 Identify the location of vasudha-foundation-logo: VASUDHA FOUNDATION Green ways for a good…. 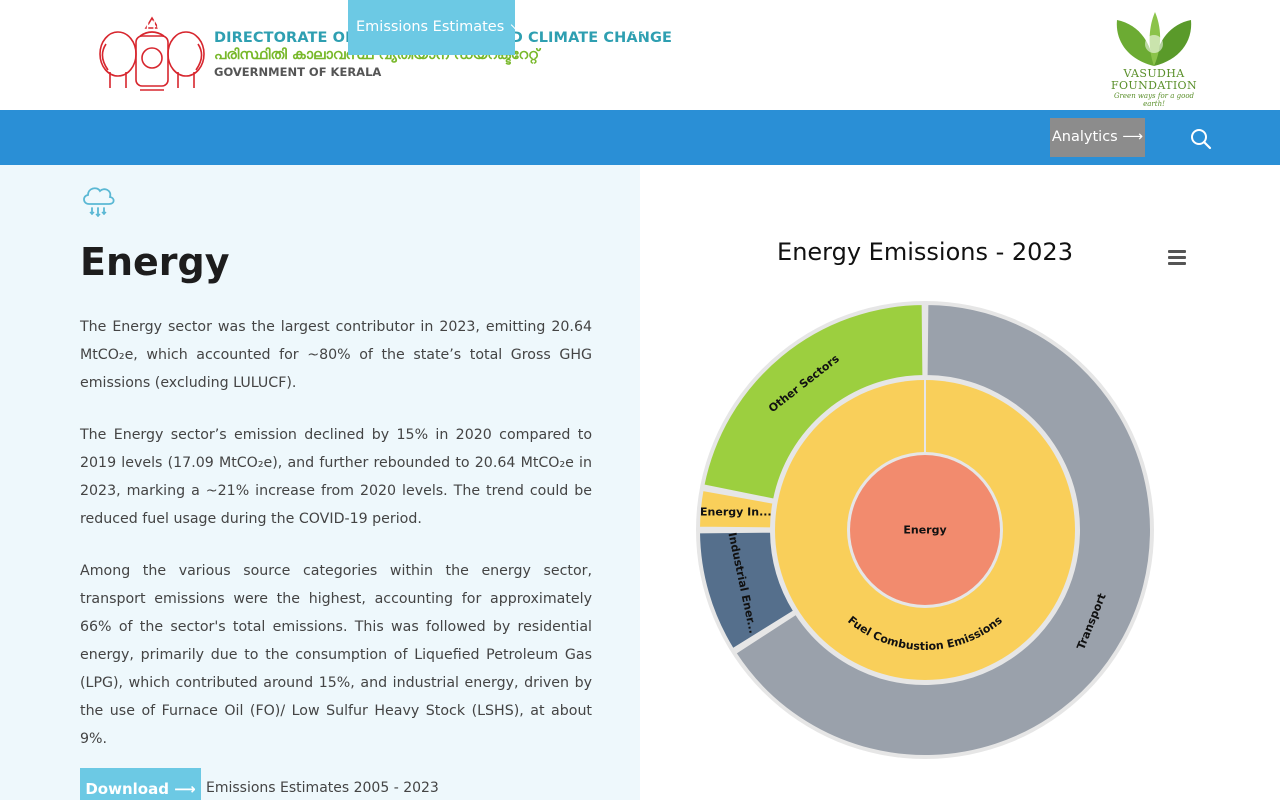
(1154, 59).